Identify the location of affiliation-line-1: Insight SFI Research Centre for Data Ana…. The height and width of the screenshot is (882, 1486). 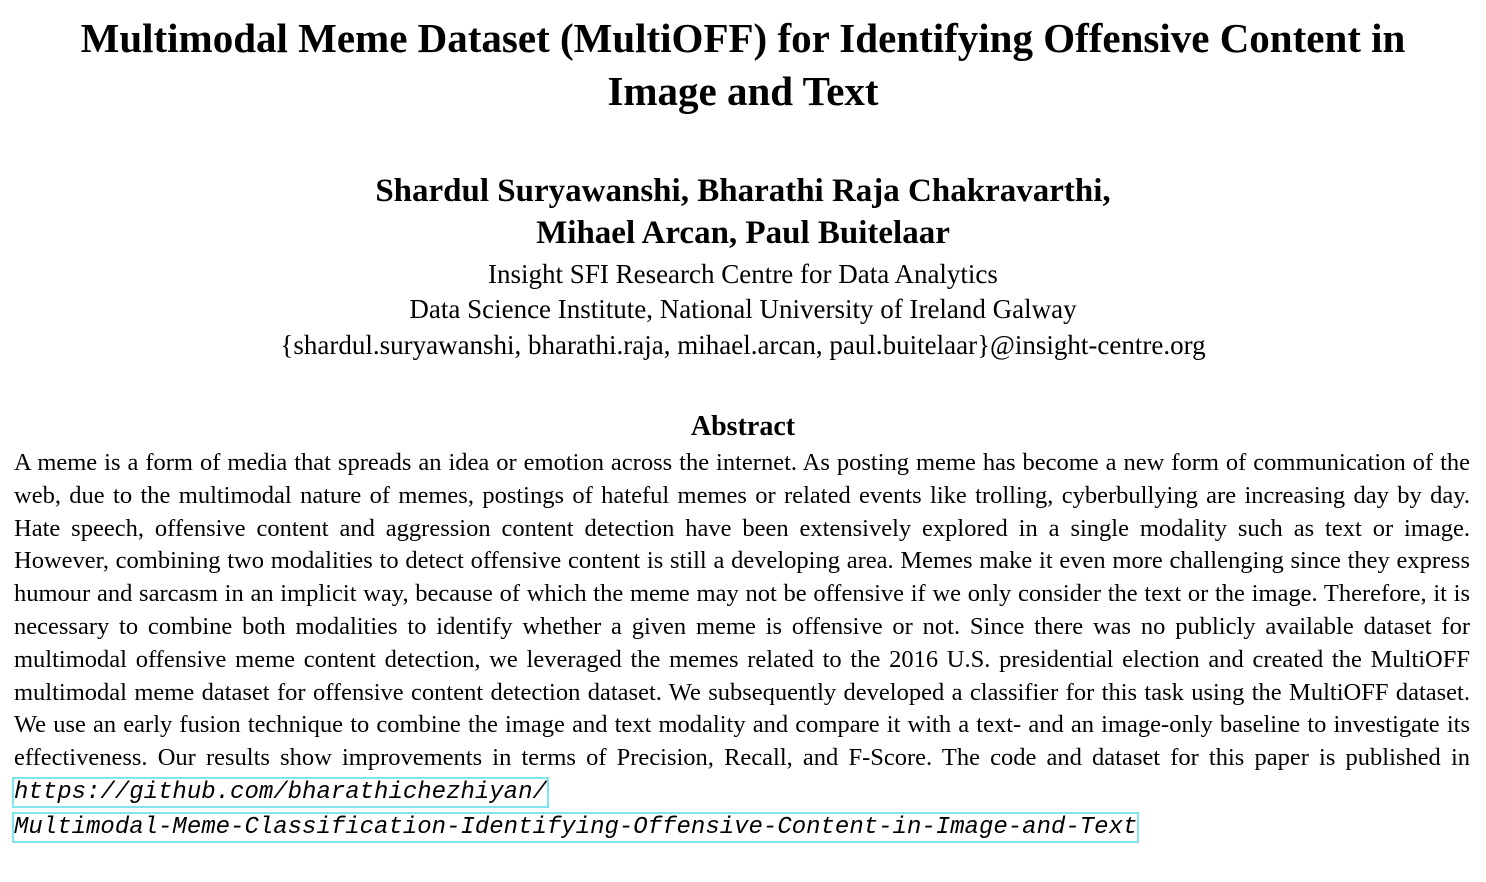
(743, 274).